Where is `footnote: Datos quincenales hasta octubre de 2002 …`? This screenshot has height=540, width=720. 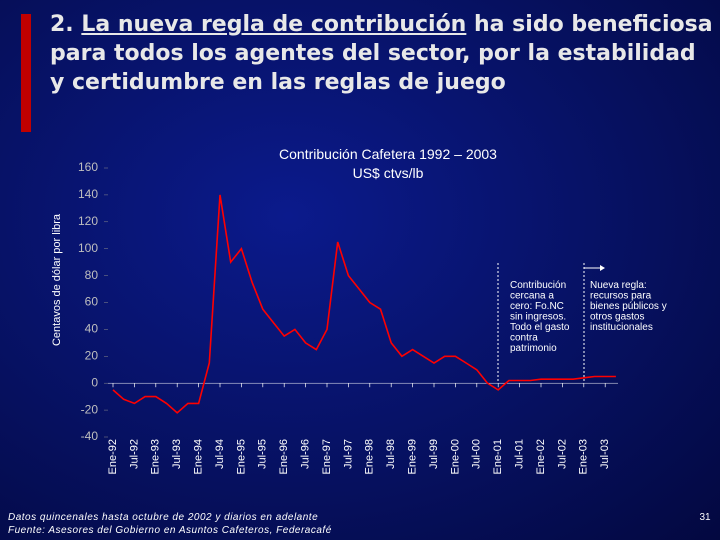 footnote: Datos quincenales hasta octubre de 2002 … is located at coordinates (163, 517).